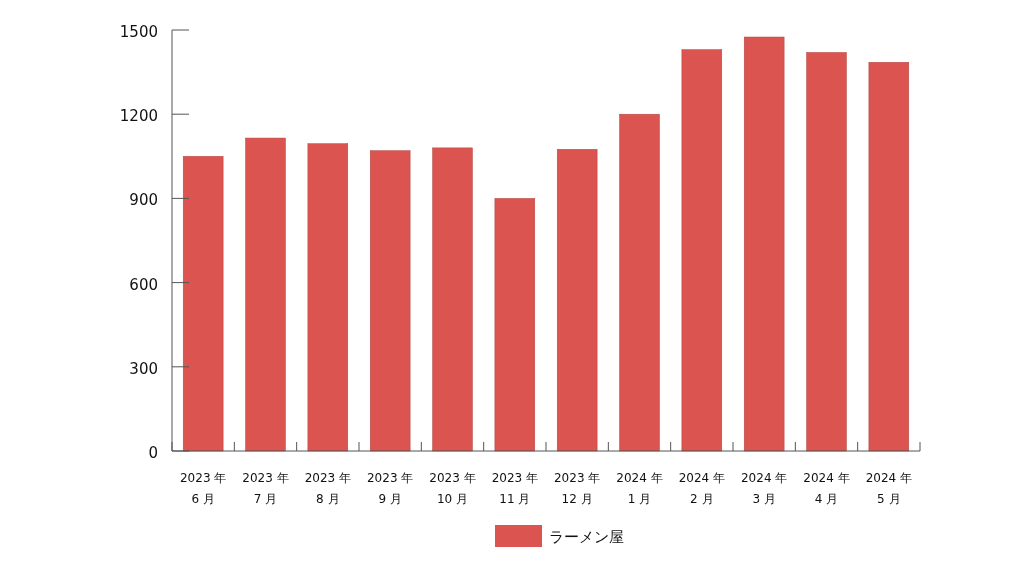 Image resolution: width=1024 pixels, height=576 pixels. I want to click on text: ラーメン屋, so click(586, 537).